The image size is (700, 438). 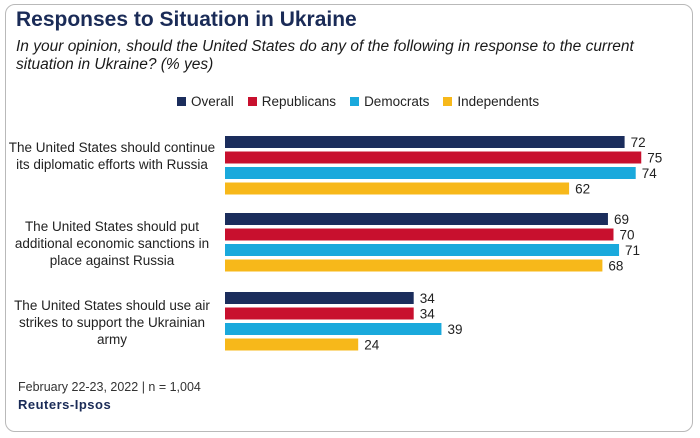 What do you see at coordinates (498, 101) in the screenshot?
I see `legend-label-independents: Independents` at bounding box center [498, 101].